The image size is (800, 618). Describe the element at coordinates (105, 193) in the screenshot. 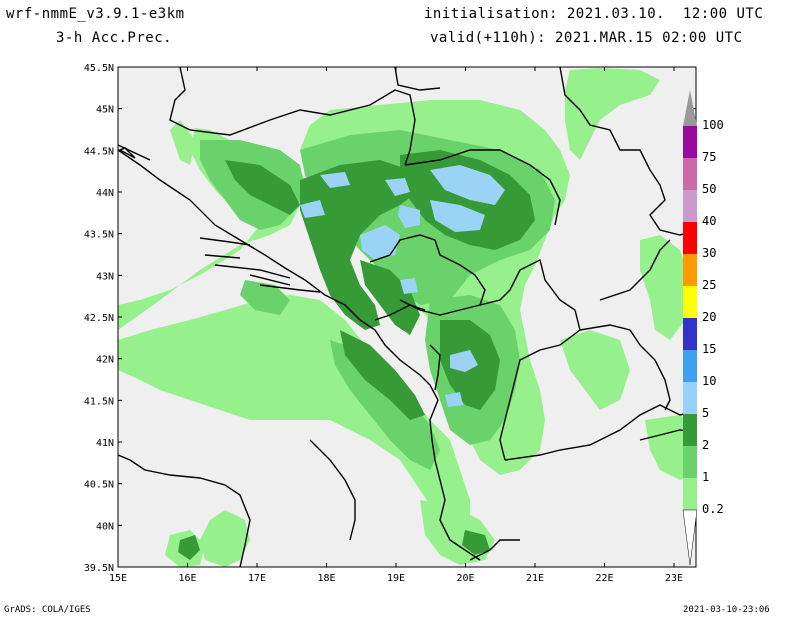

I see `lat-tick-label: 44N` at that location.